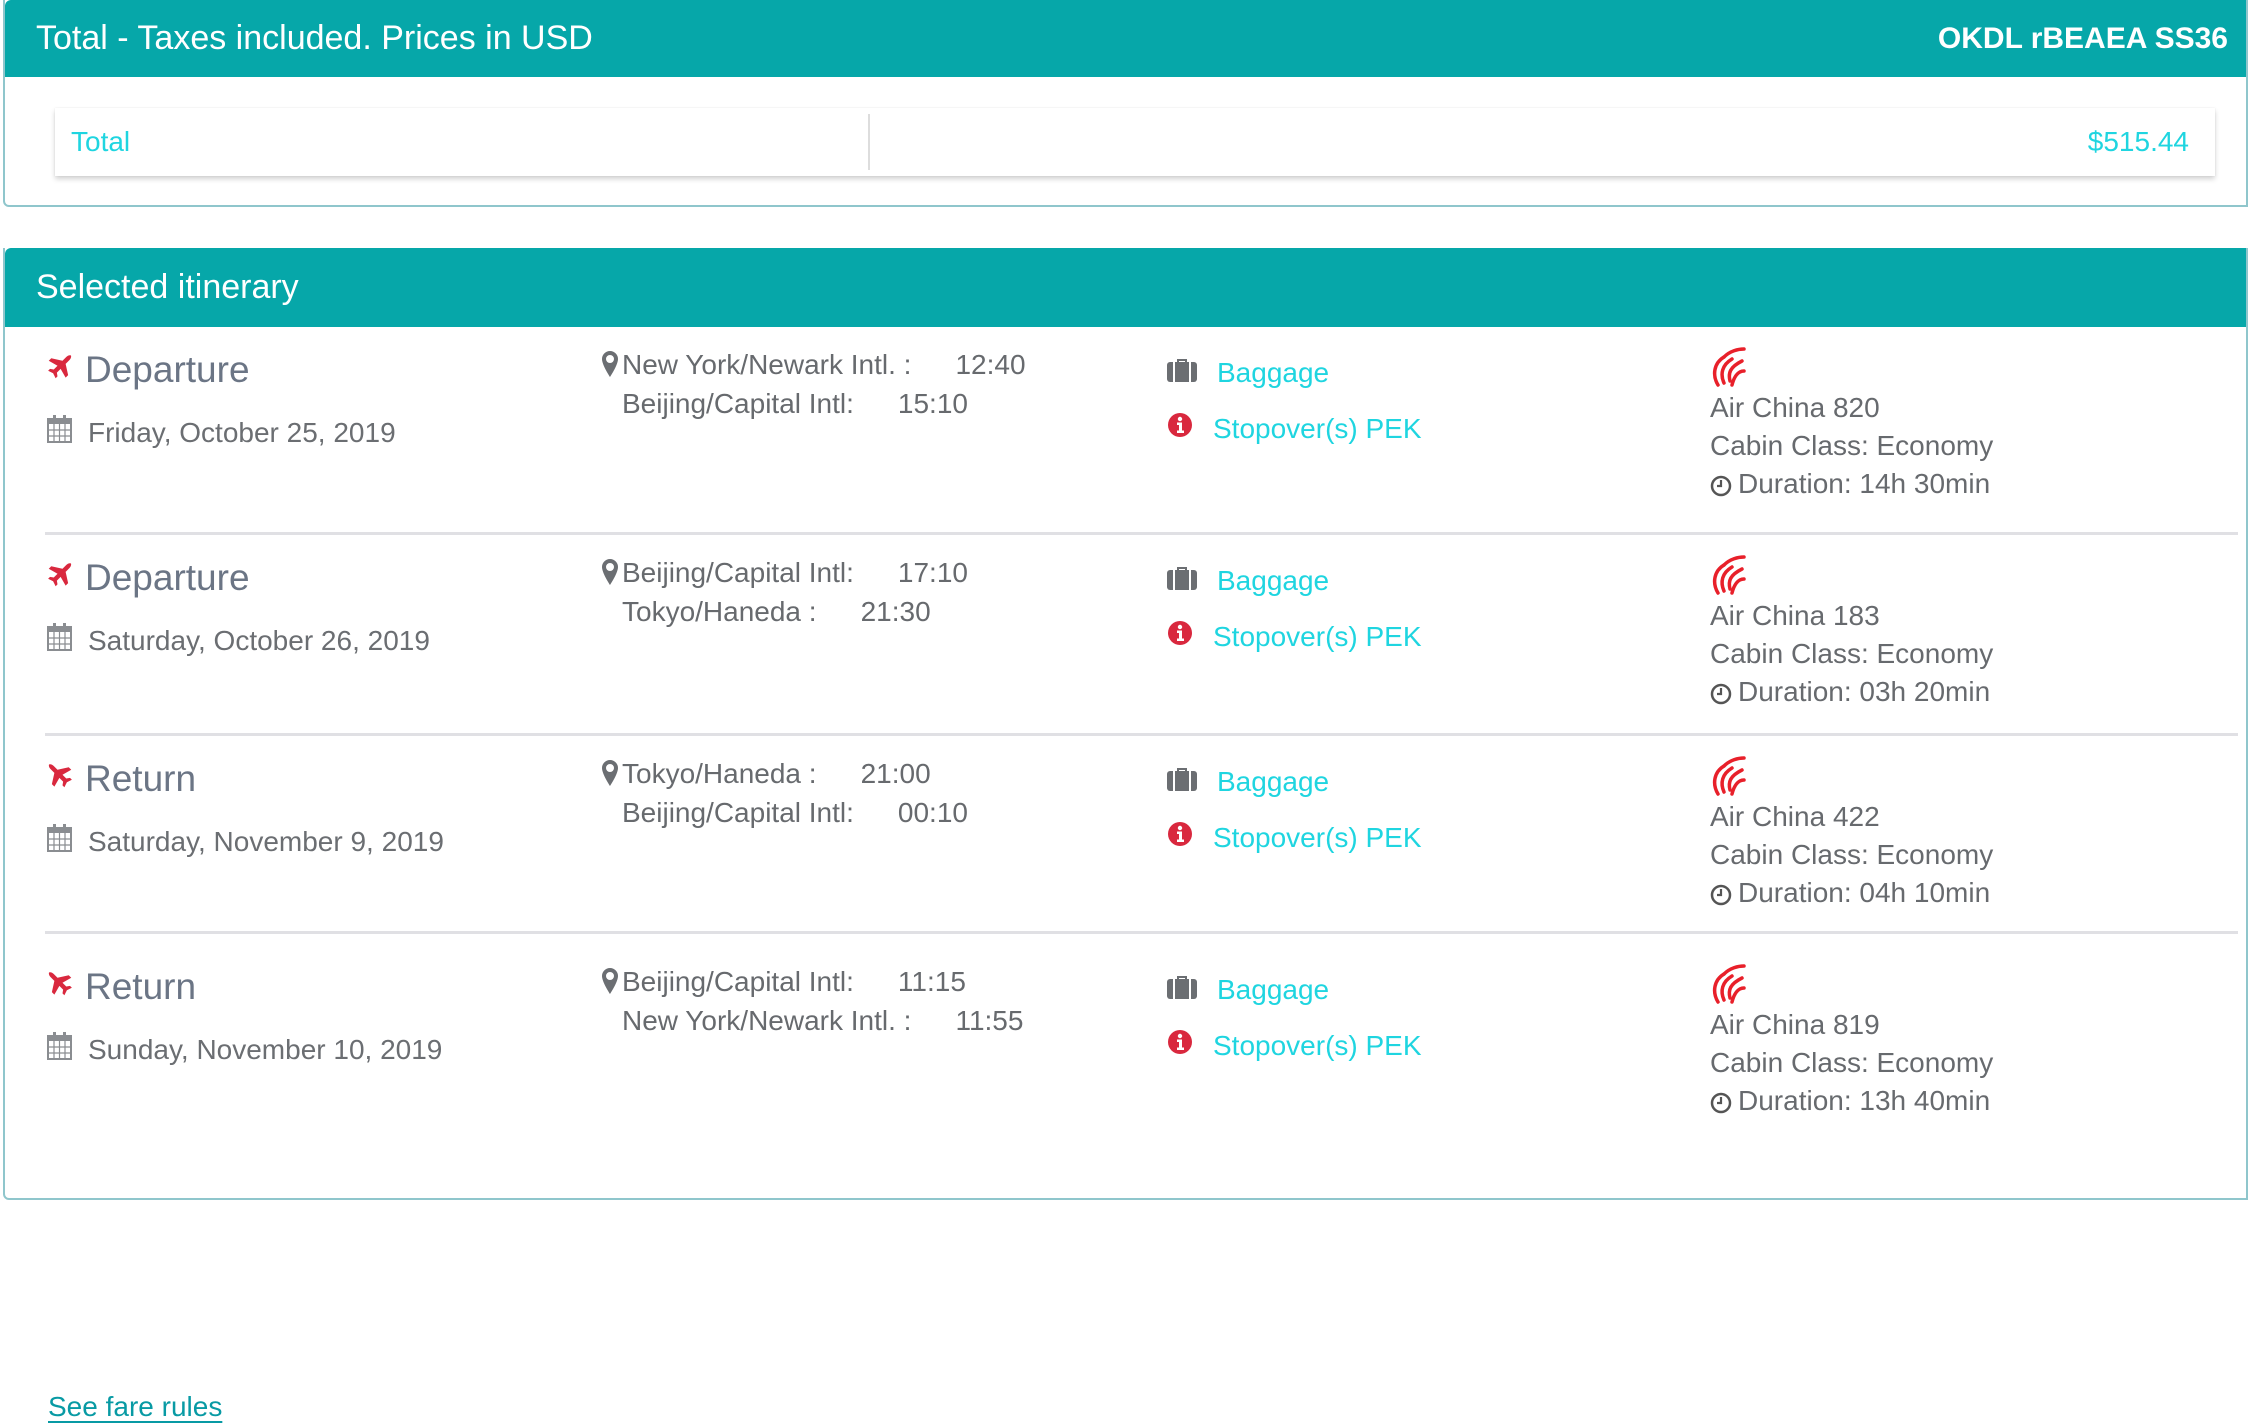  I want to click on origin-airport: New York/Newark Intl. :, so click(767, 364).